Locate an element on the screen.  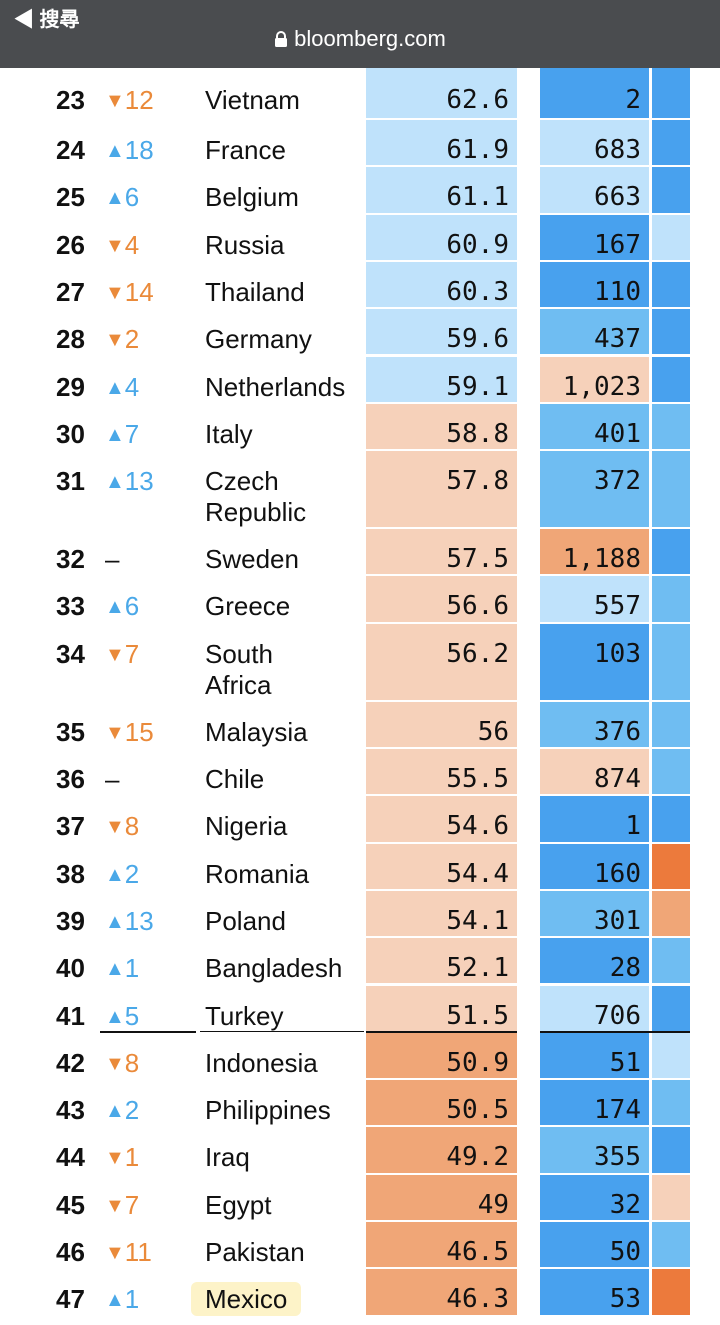
rank-change: ▲6 is located at coordinates (122, 197).